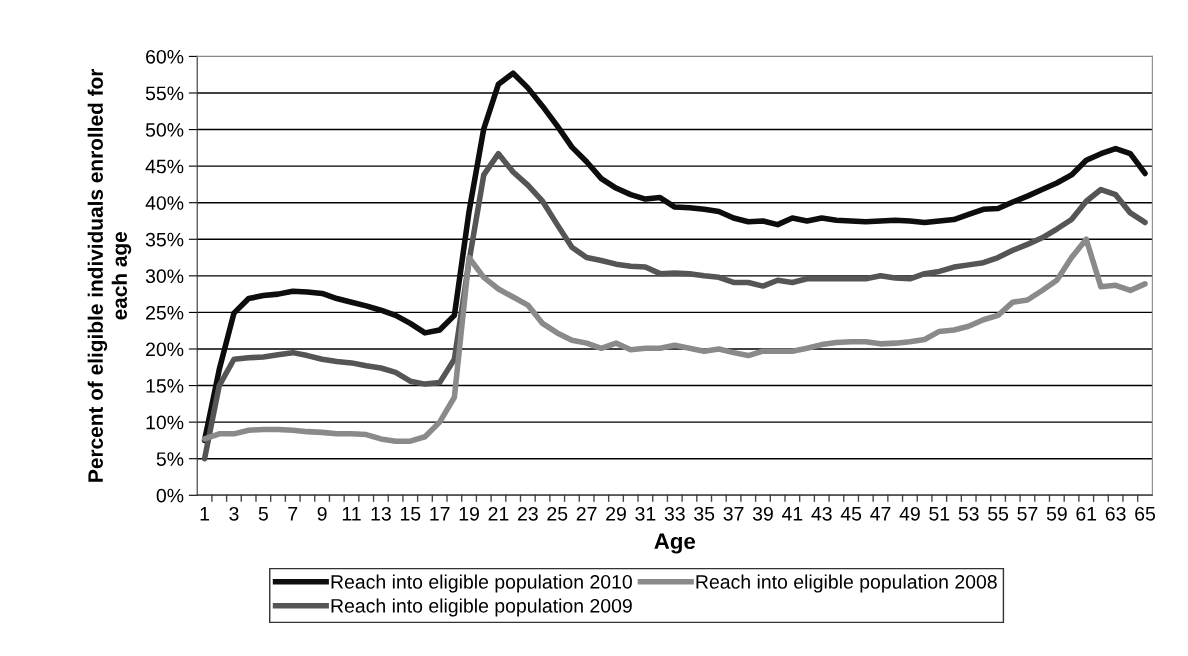 The width and height of the screenshot is (1188, 656). Describe the element at coordinates (1086, 513) in the screenshot. I see `x-tick-label: 61` at that location.